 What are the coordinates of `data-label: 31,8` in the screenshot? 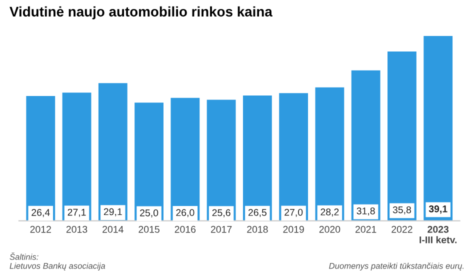 It's located at (365, 212).